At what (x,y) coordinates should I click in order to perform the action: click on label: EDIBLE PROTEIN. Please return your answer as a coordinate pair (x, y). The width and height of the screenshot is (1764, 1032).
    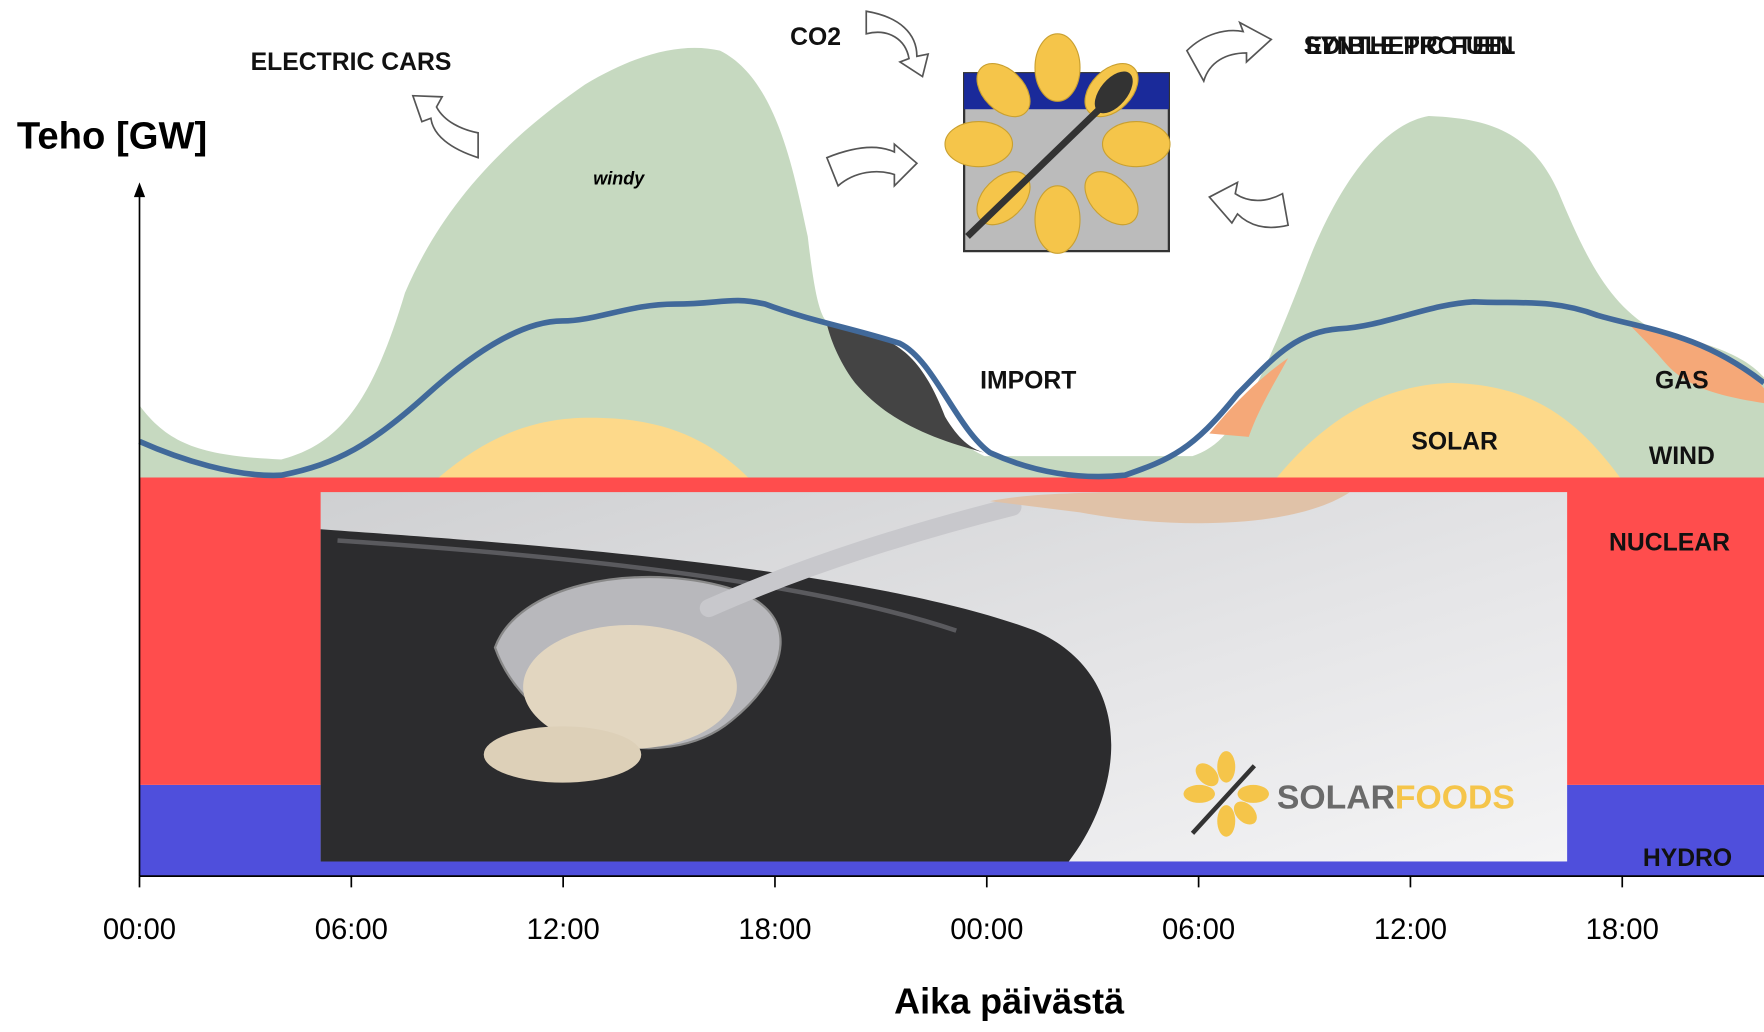
    Looking at the image, I should click on (1410, 46).